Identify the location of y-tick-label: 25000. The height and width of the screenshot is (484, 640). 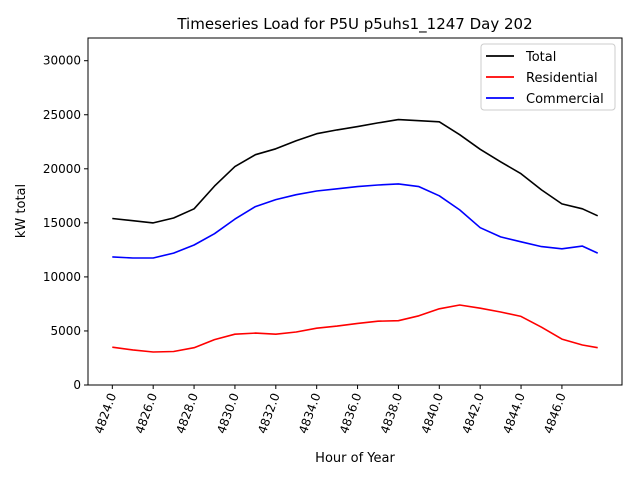
(62, 115).